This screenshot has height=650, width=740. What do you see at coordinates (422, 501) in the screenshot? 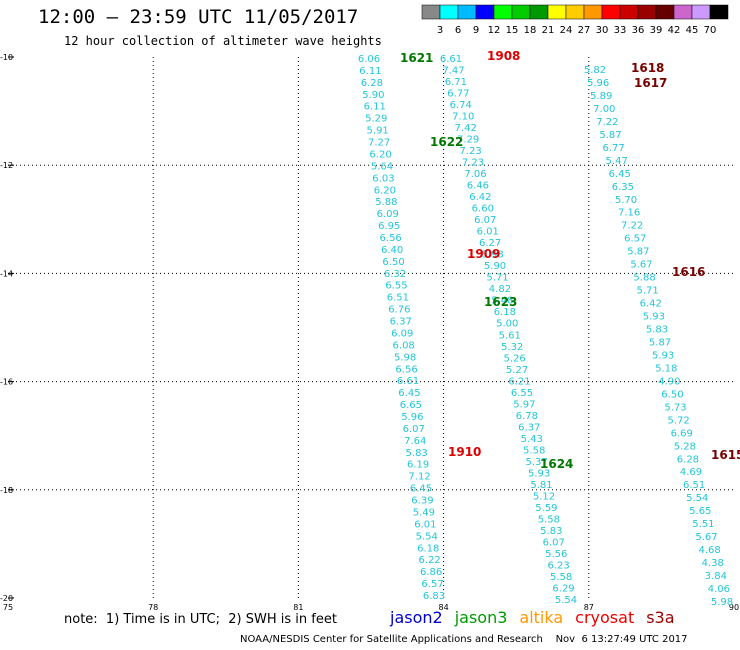
I see `swh-reading: 6.39` at bounding box center [422, 501].